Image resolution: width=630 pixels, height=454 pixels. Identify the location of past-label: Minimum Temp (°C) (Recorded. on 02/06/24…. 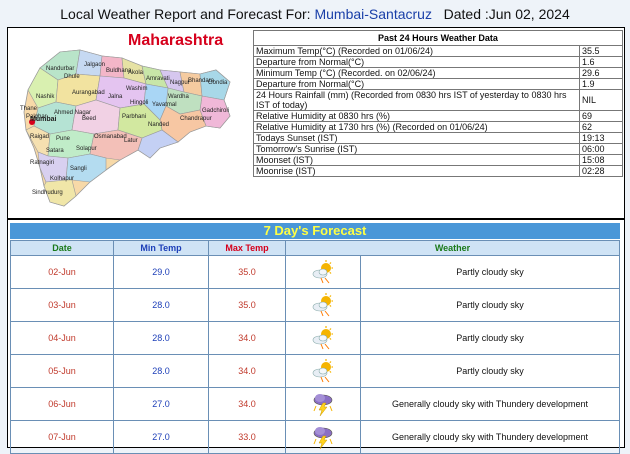
(416, 73).